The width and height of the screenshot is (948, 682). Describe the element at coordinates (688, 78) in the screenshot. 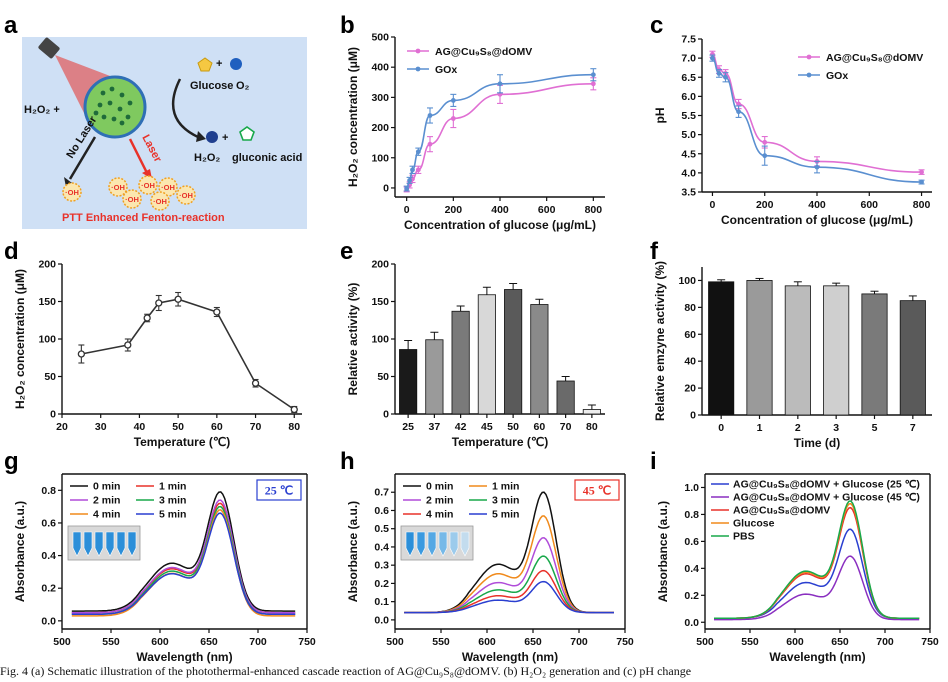

I see `y-tick-label: 6.5` at that location.